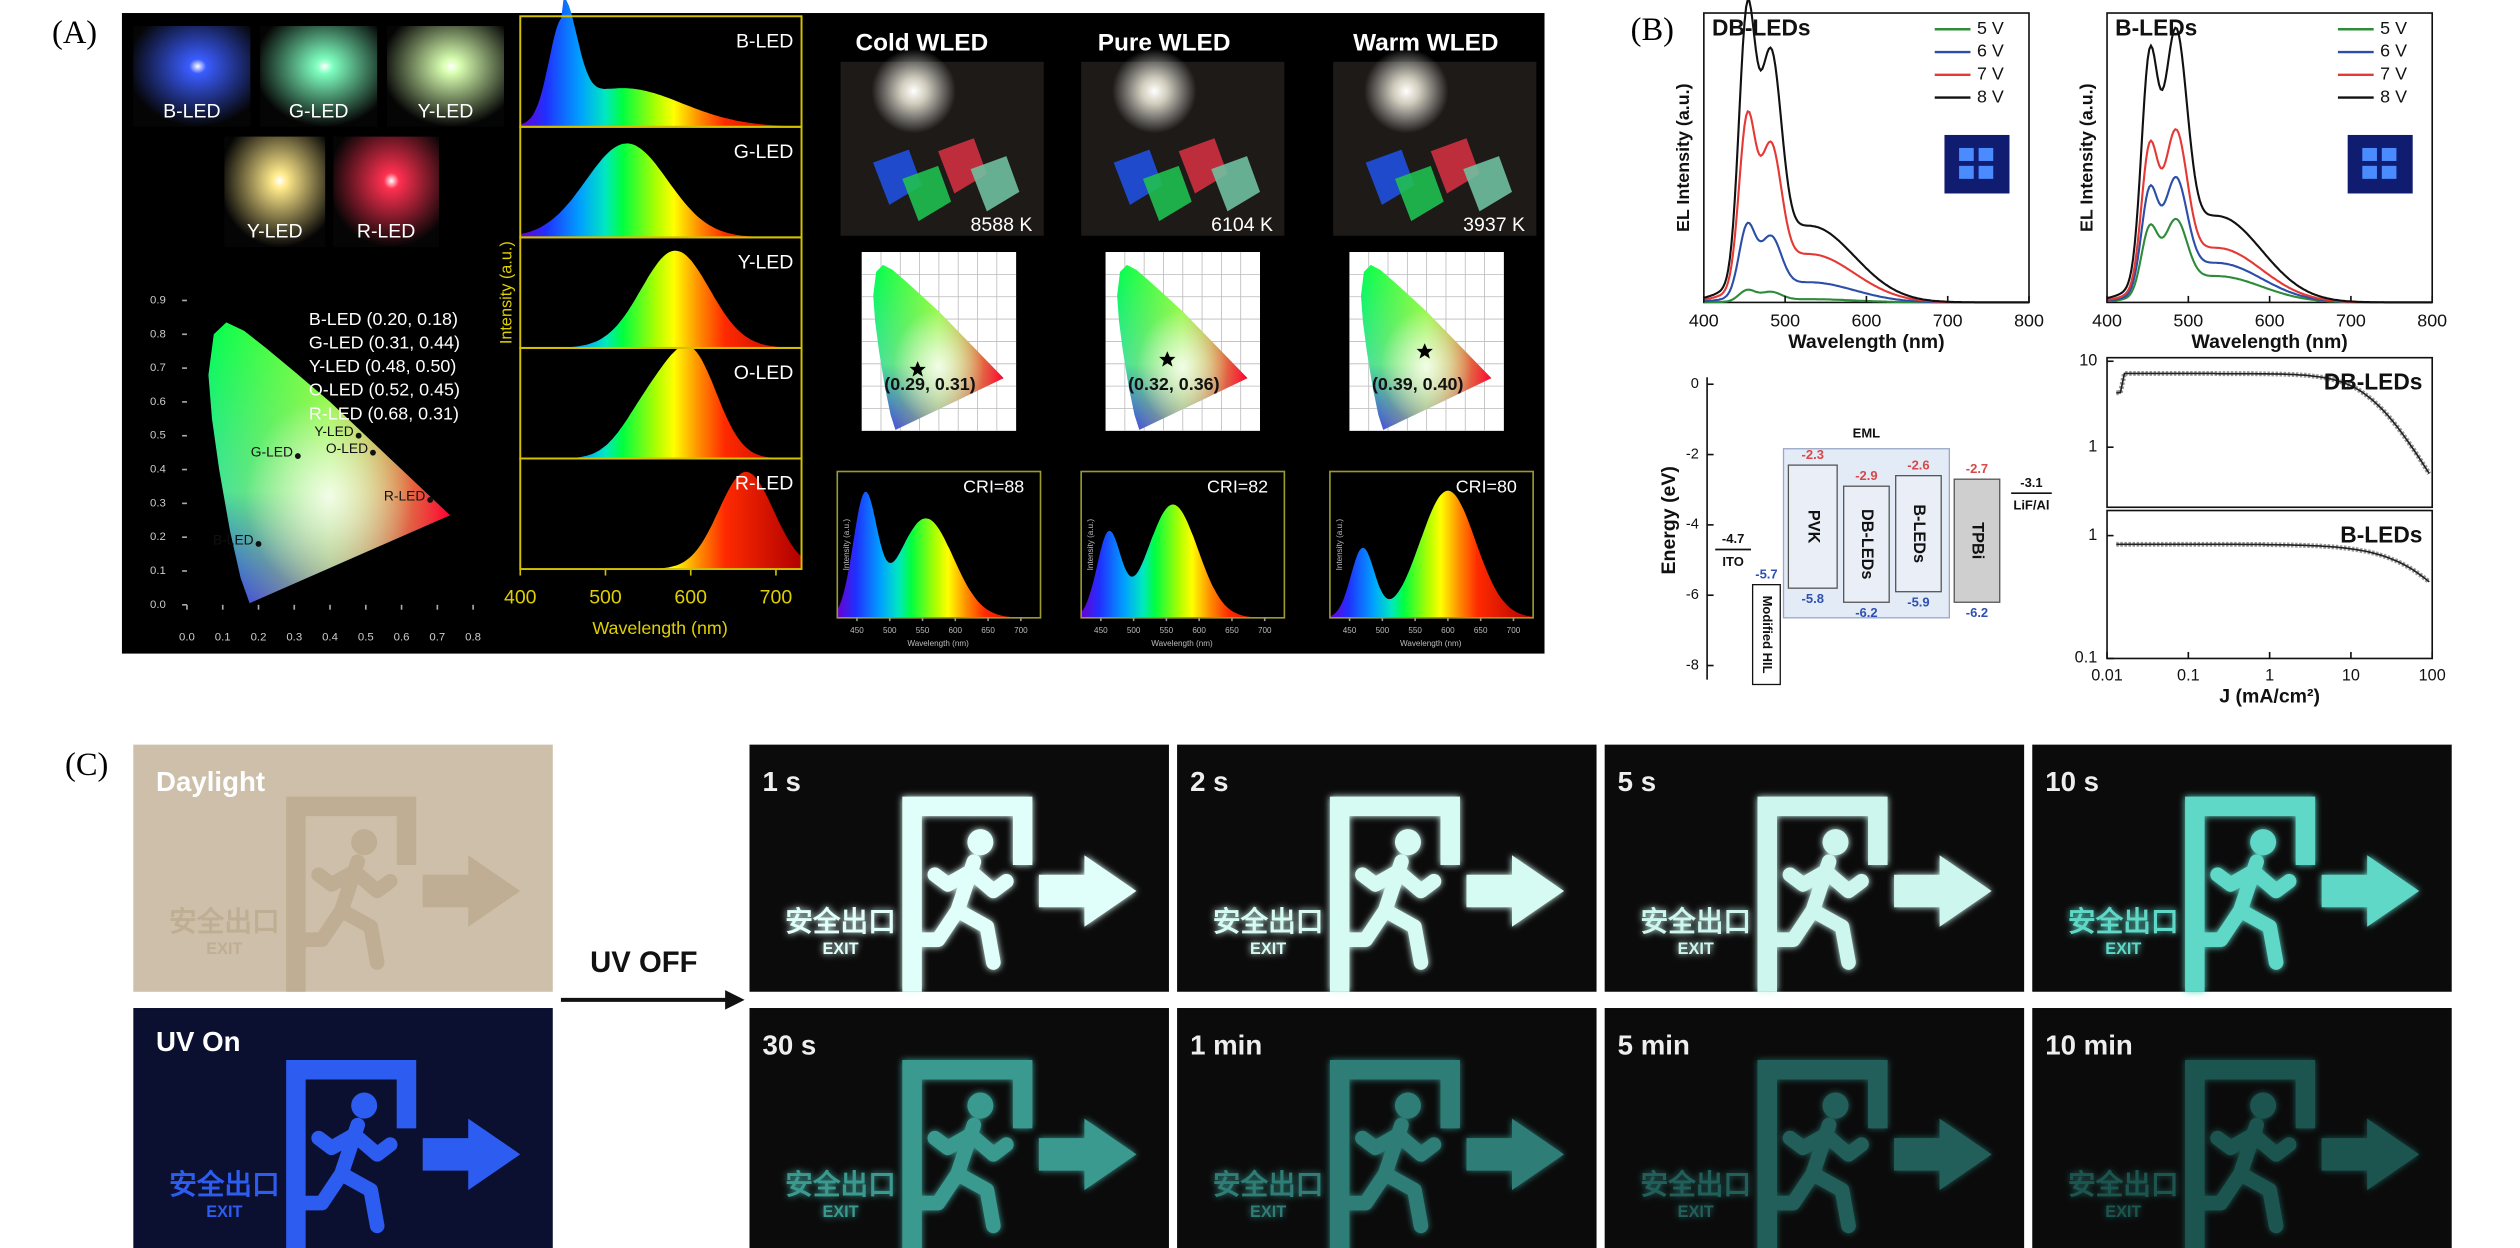 The image size is (2520, 1248). I want to click on panel-label: (A), so click(74, 33).